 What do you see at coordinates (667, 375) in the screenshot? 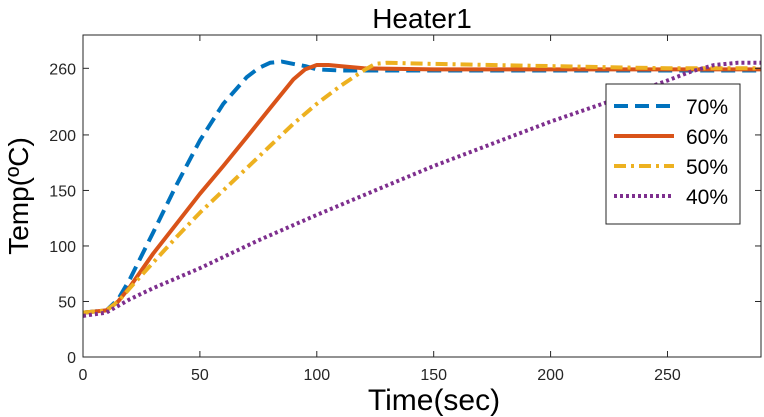
I see `x-tick-label: 250` at bounding box center [667, 375].